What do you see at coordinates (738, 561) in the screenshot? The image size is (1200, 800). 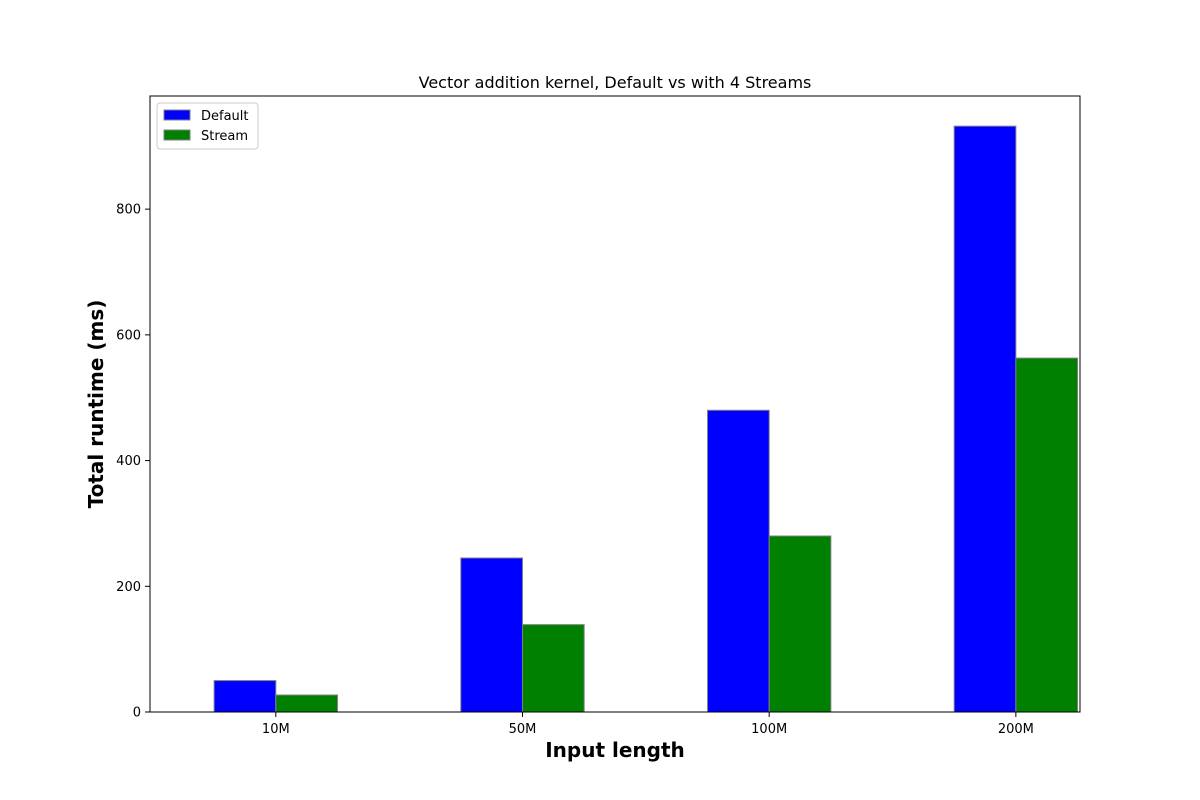 I see `bar-default-100m` at bounding box center [738, 561].